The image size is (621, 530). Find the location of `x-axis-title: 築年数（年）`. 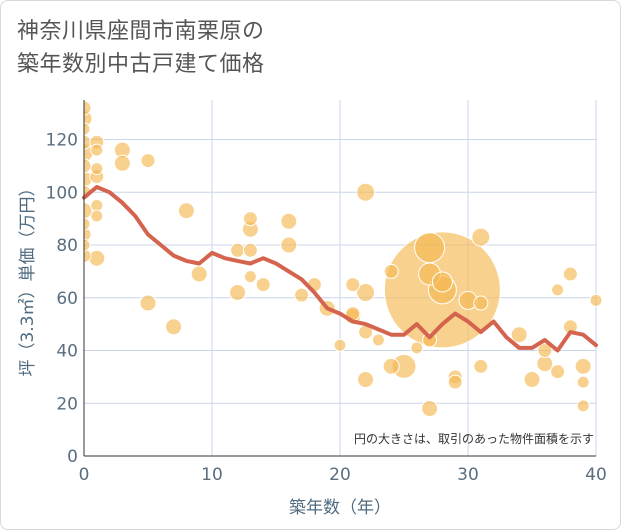

x-axis-title: 築年数（年） is located at coordinates (340, 508).